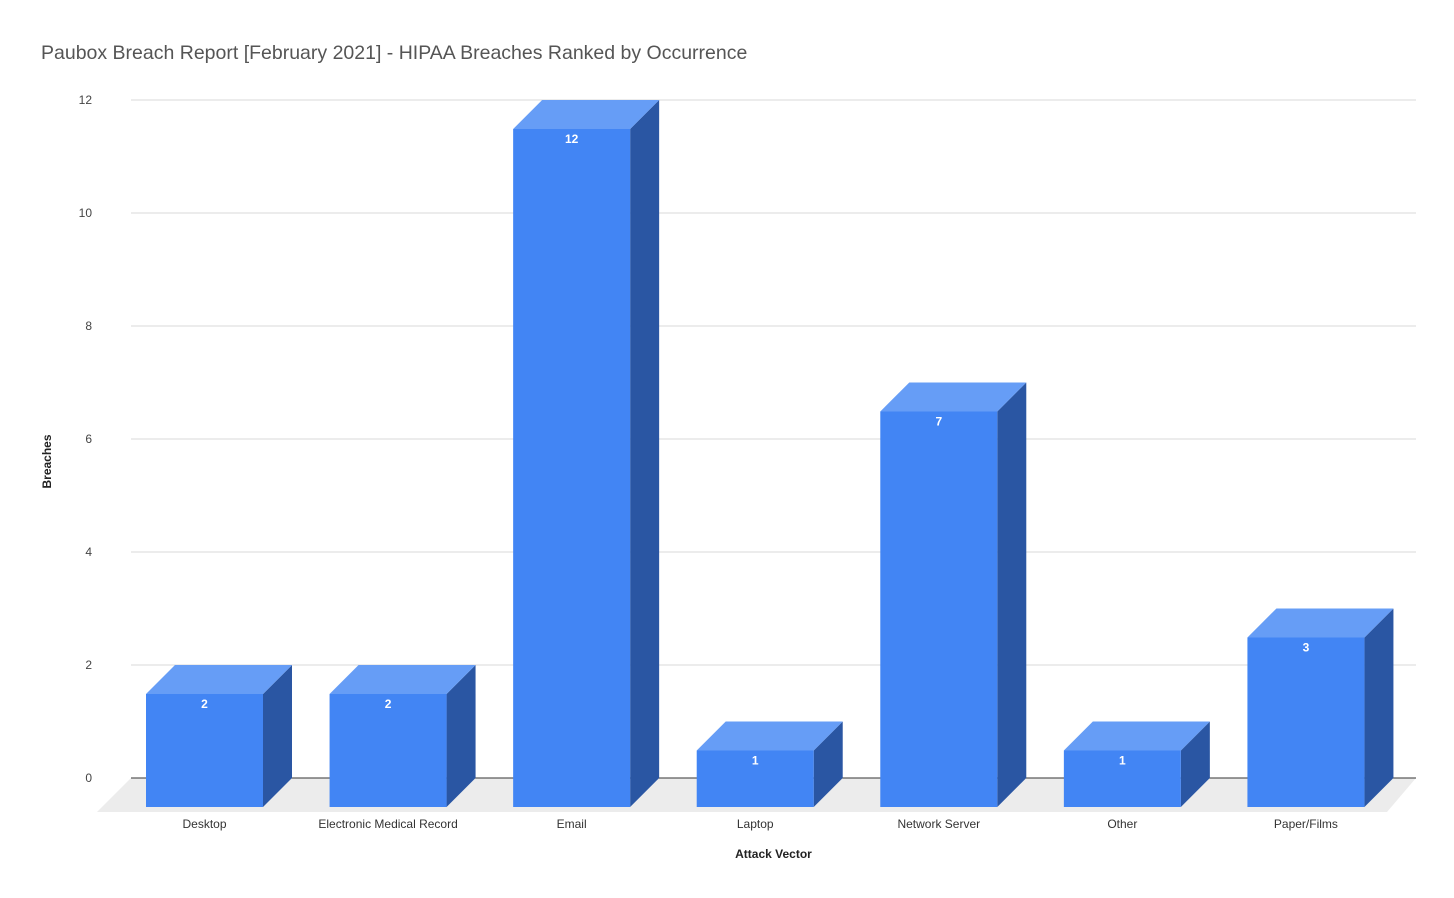 The width and height of the screenshot is (1454, 898). What do you see at coordinates (755, 824) in the screenshot?
I see `x-category-label: Laptop` at bounding box center [755, 824].